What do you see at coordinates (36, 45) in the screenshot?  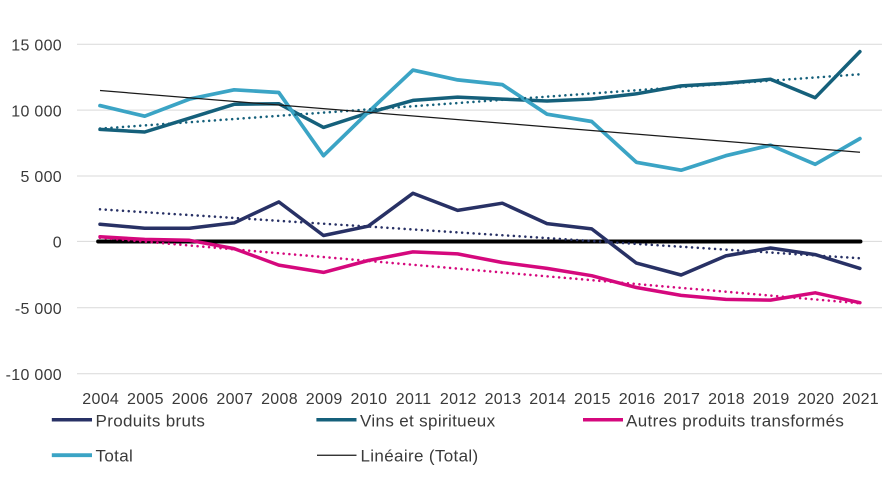 I see `svg-text: 15 000` at bounding box center [36, 45].